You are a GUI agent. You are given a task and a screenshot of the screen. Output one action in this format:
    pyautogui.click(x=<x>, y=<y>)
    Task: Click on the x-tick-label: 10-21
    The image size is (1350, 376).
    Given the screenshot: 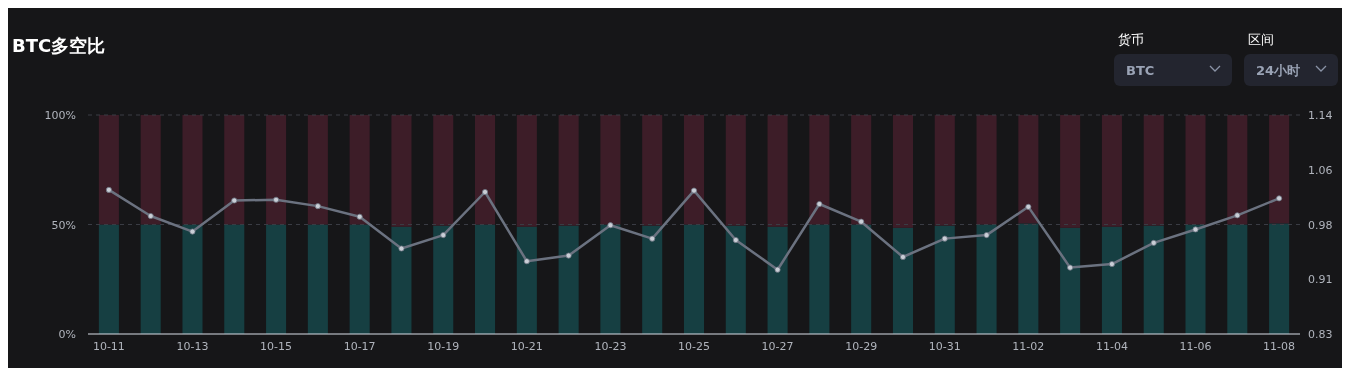 What is the action you would take?
    pyautogui.click(x=526, y=346)
    